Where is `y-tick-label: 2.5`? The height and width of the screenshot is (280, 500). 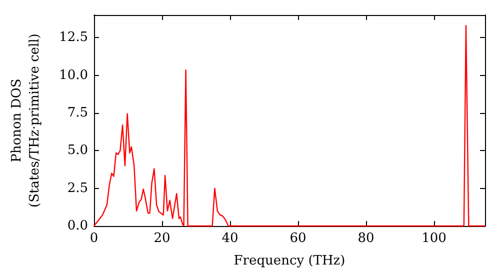
y-tick-label: 2.5 is located at coordinates (77, 188).